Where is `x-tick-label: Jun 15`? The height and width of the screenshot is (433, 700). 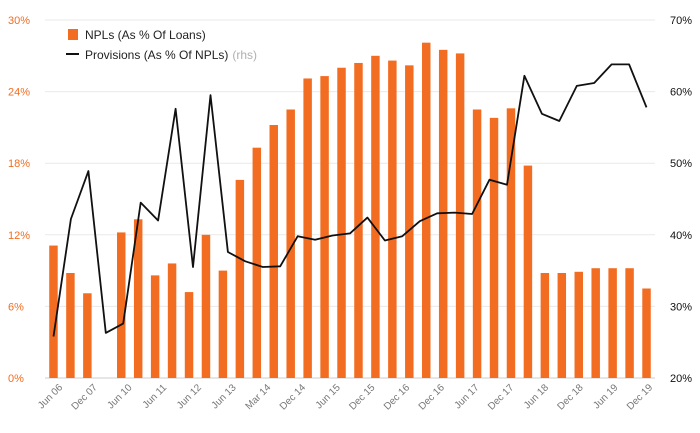 x-tick-label: Jun 15 is located at coordinates (328, 396).